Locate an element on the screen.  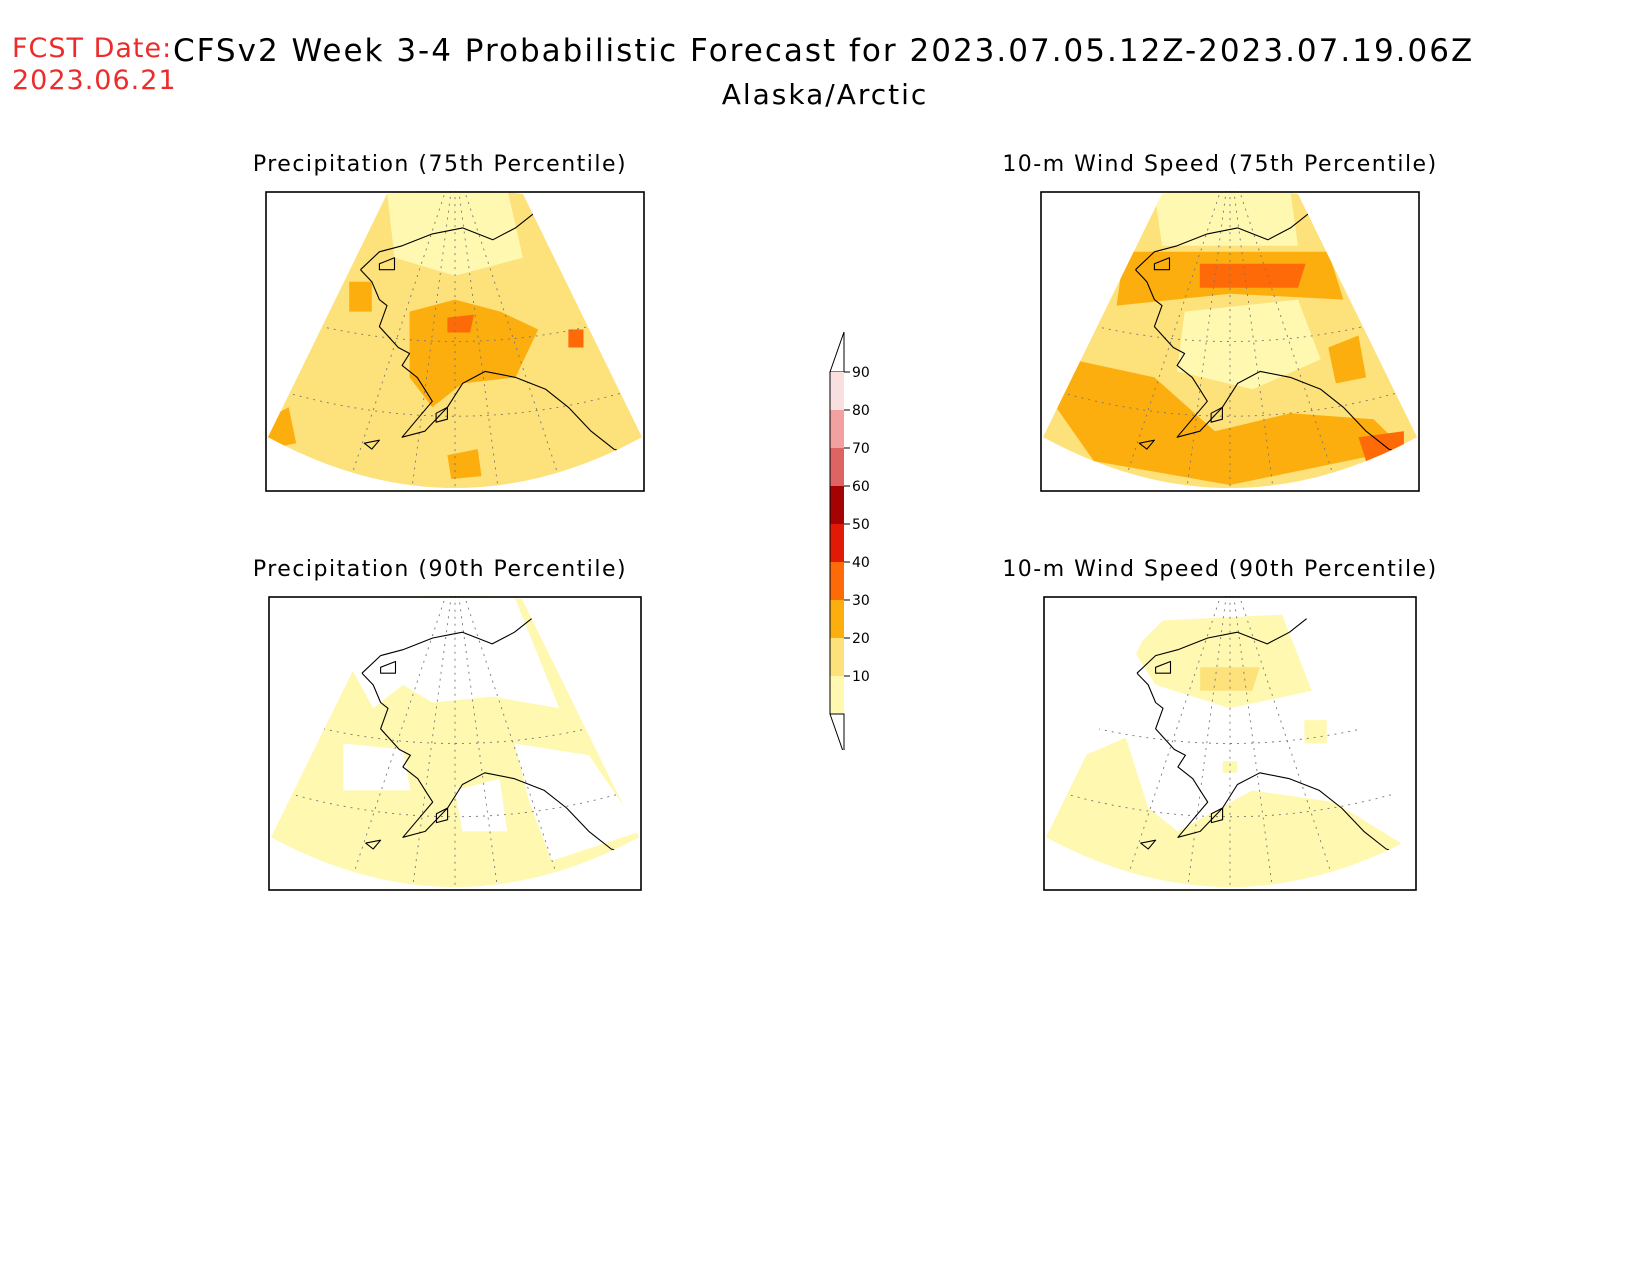
region-title: Alaska/Arctic is located at coordinates (825, 94).